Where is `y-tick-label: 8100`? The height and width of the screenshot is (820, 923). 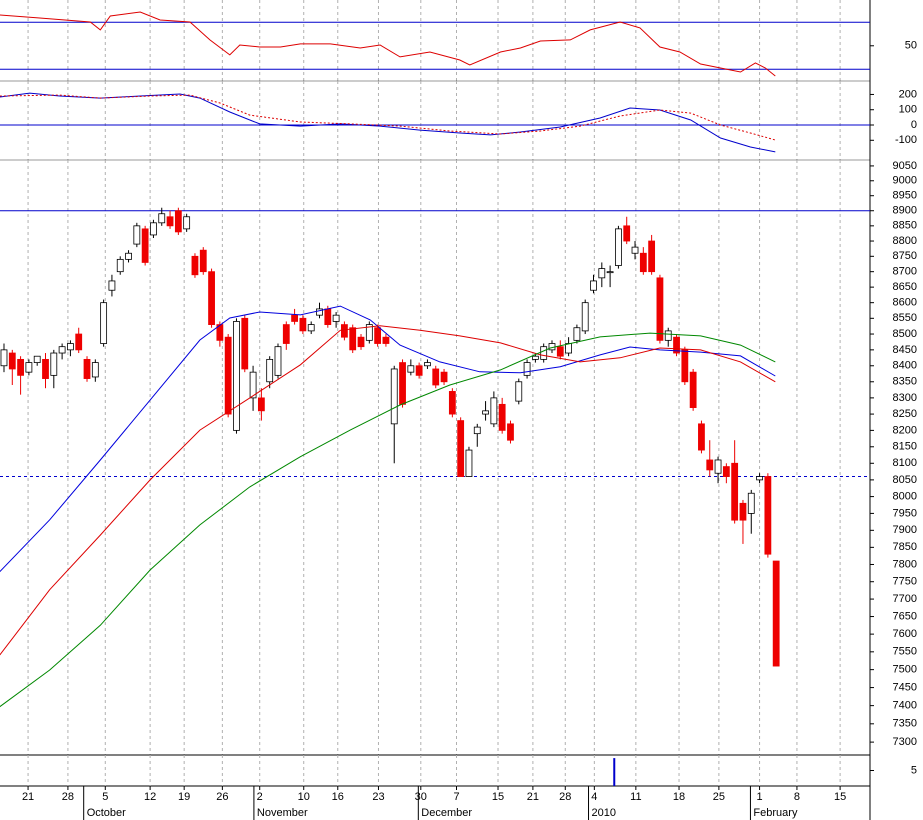
y-tick-label: 8100 is located at coordinates (905, 463).